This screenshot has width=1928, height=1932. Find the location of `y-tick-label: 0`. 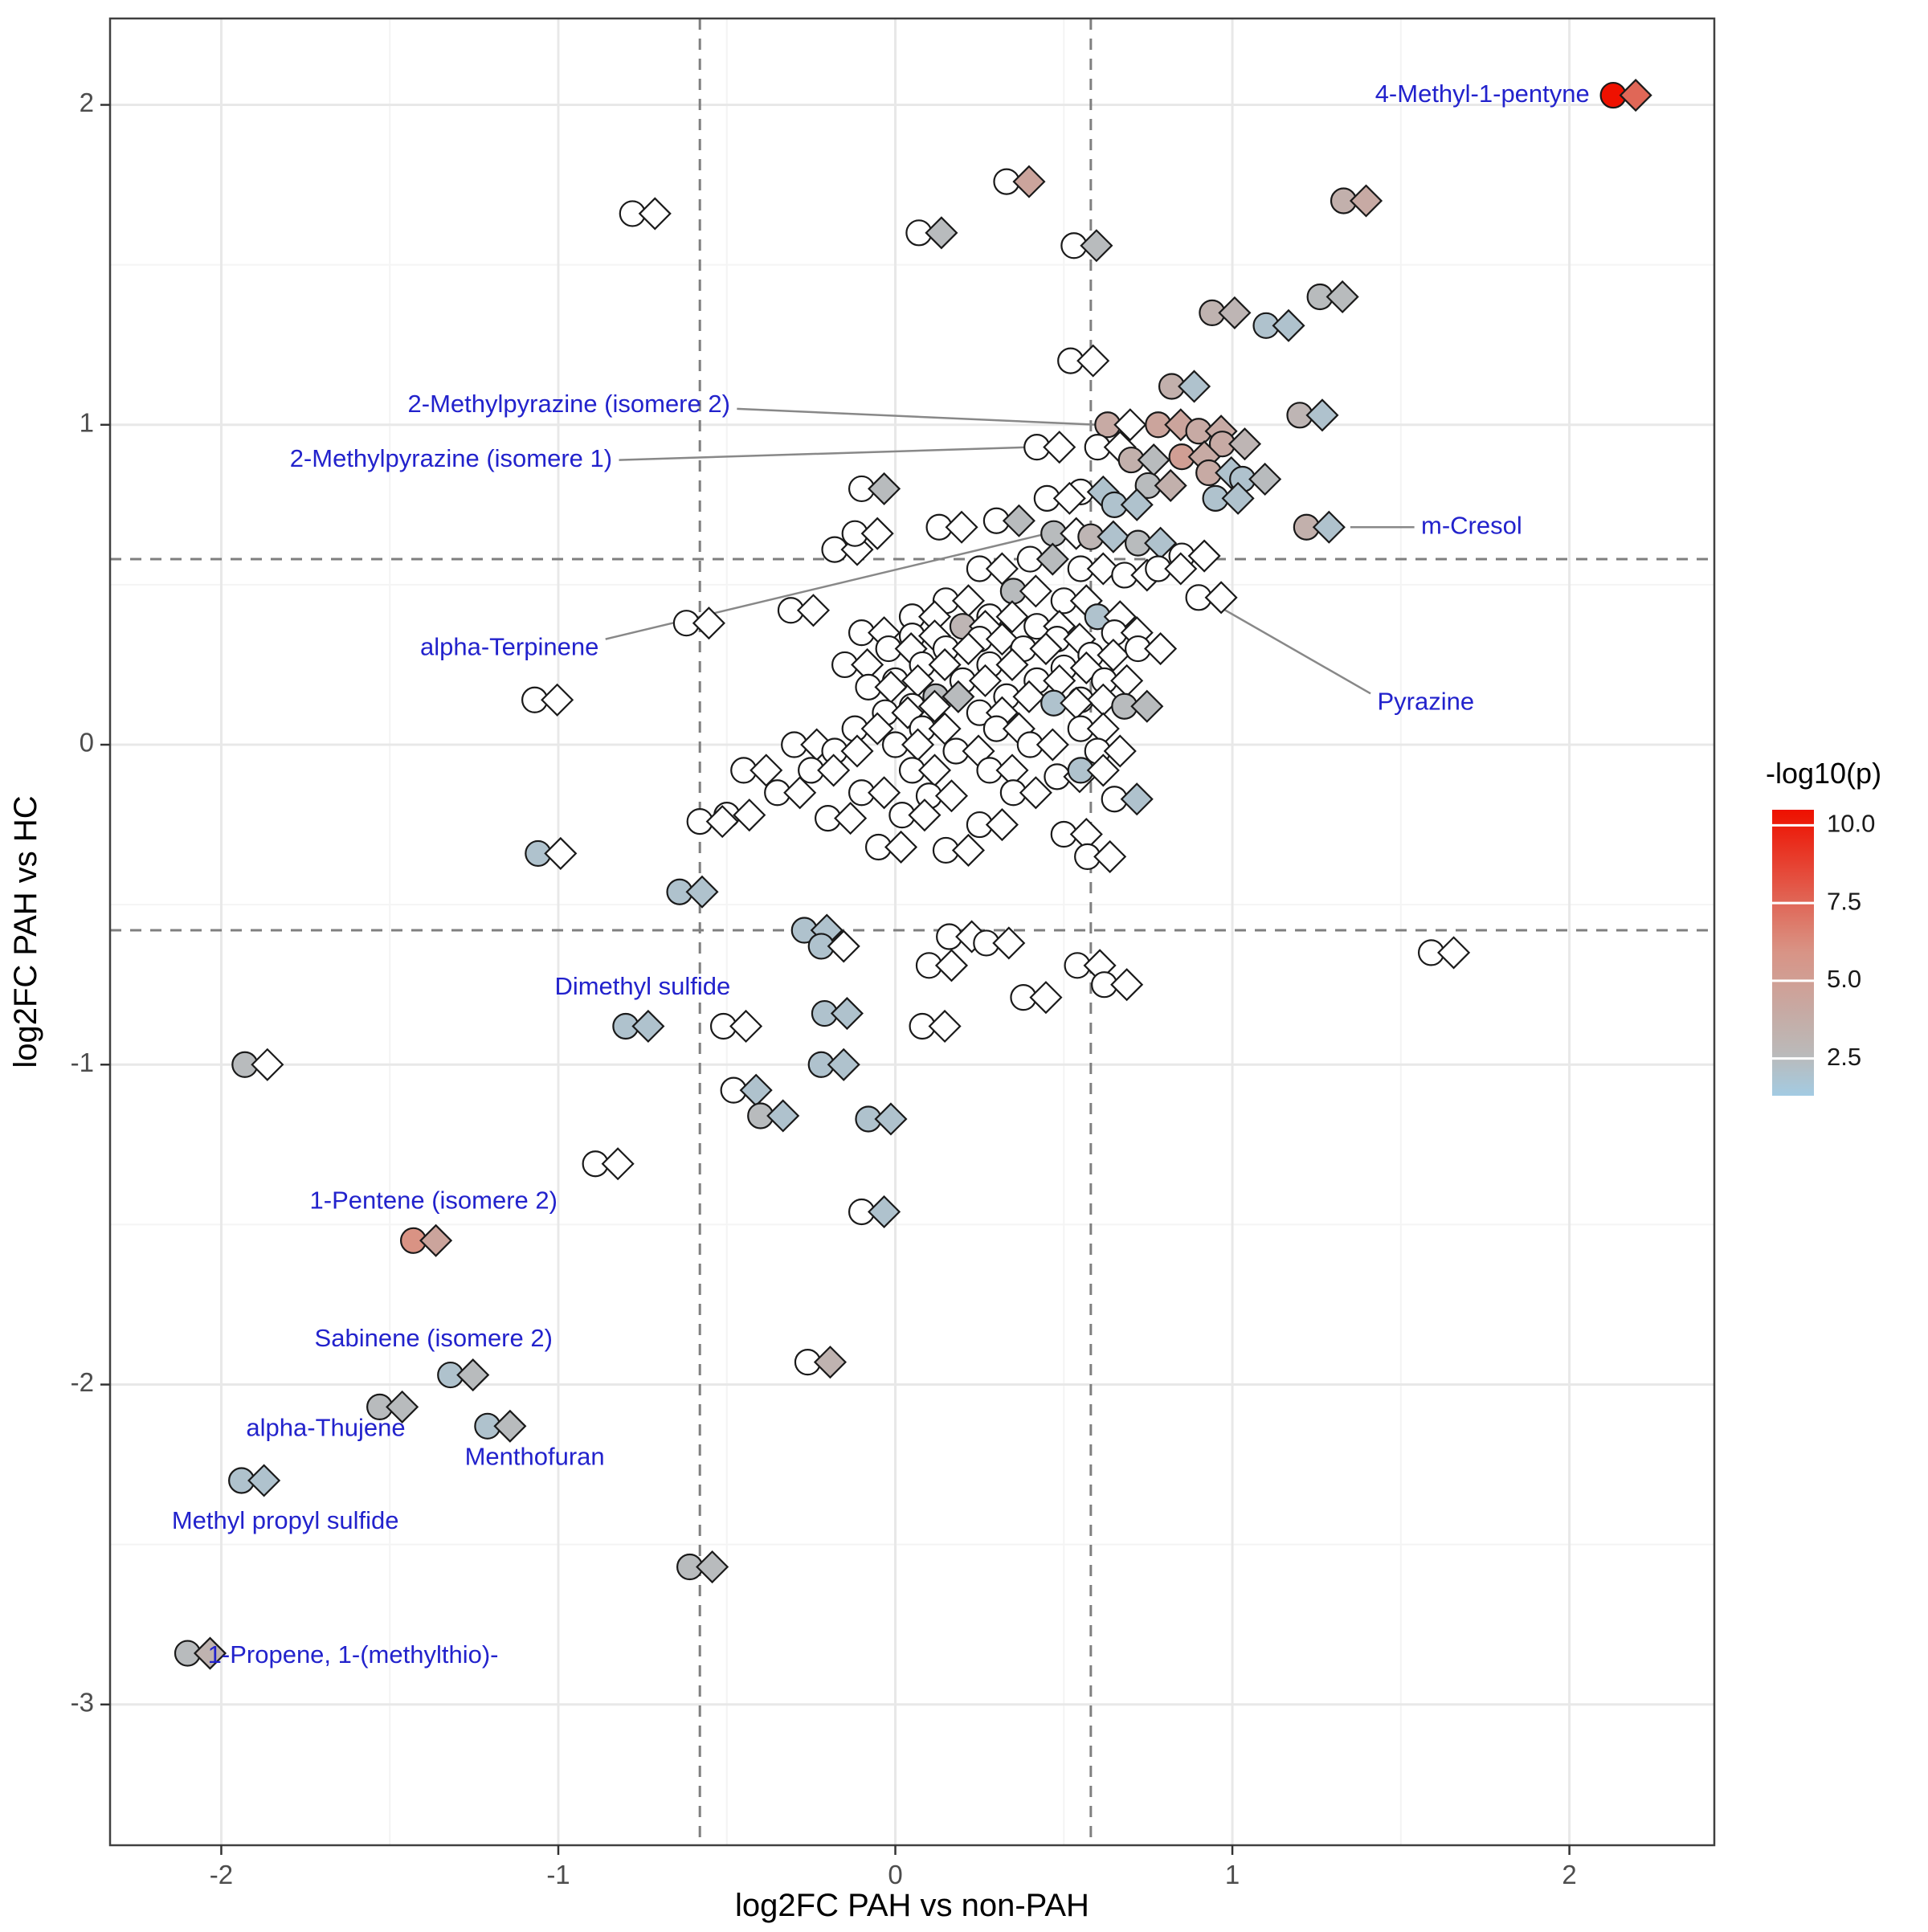

y-tick-label: 0 is located at coordinates (87, 743).